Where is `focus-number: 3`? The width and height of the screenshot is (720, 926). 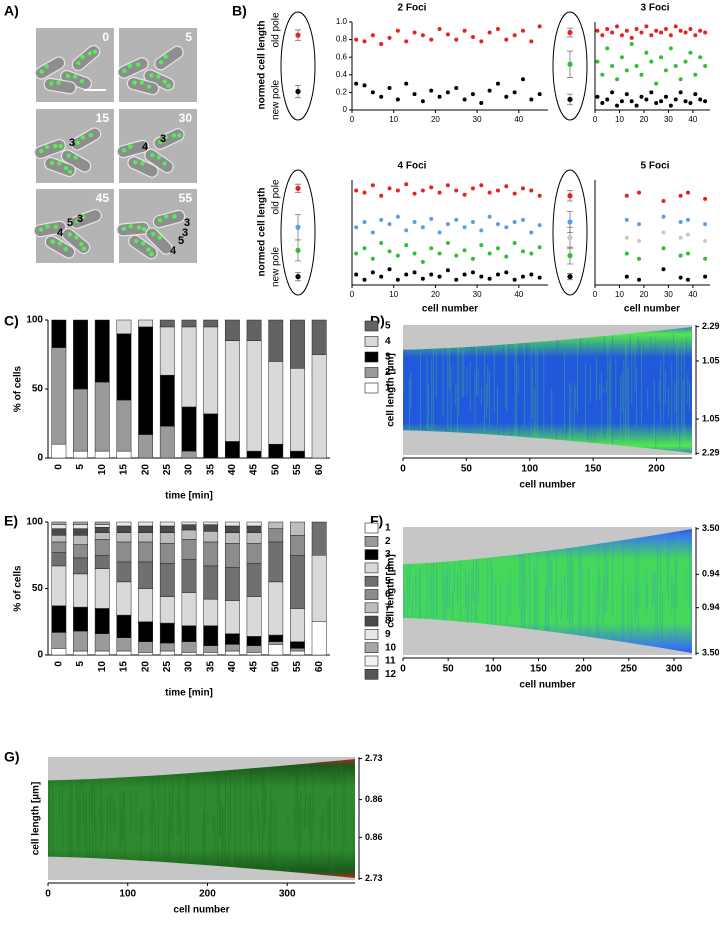 focus-number: 3 is located at coordinates (163, 139).